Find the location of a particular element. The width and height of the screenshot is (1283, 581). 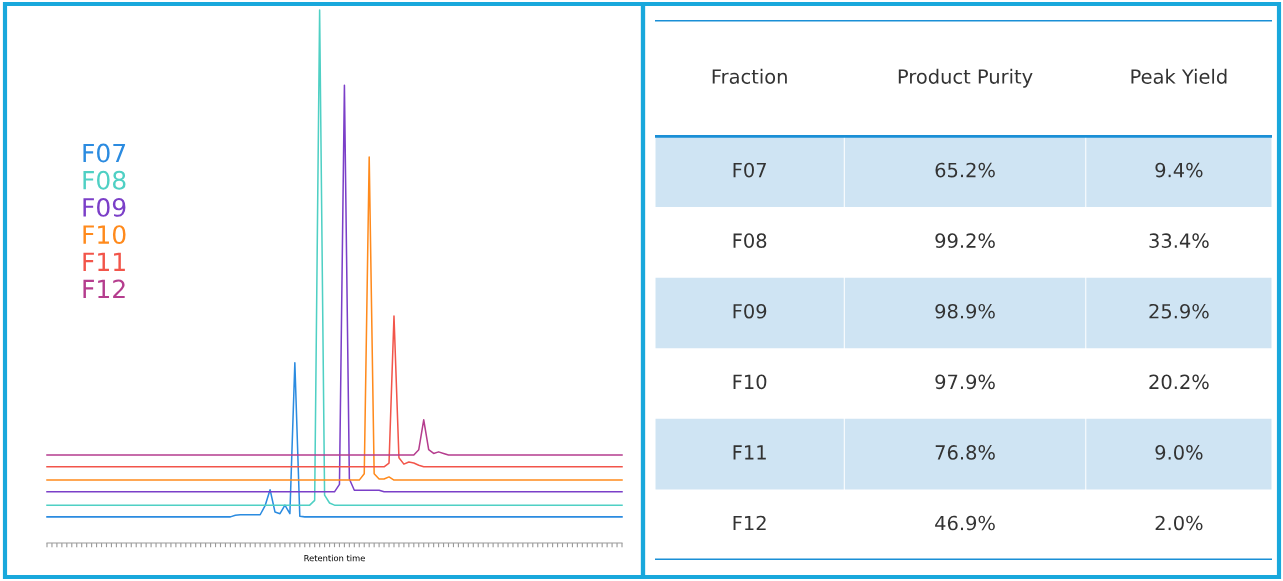

data-label: 98.9% is located at coordinates (965, 311).